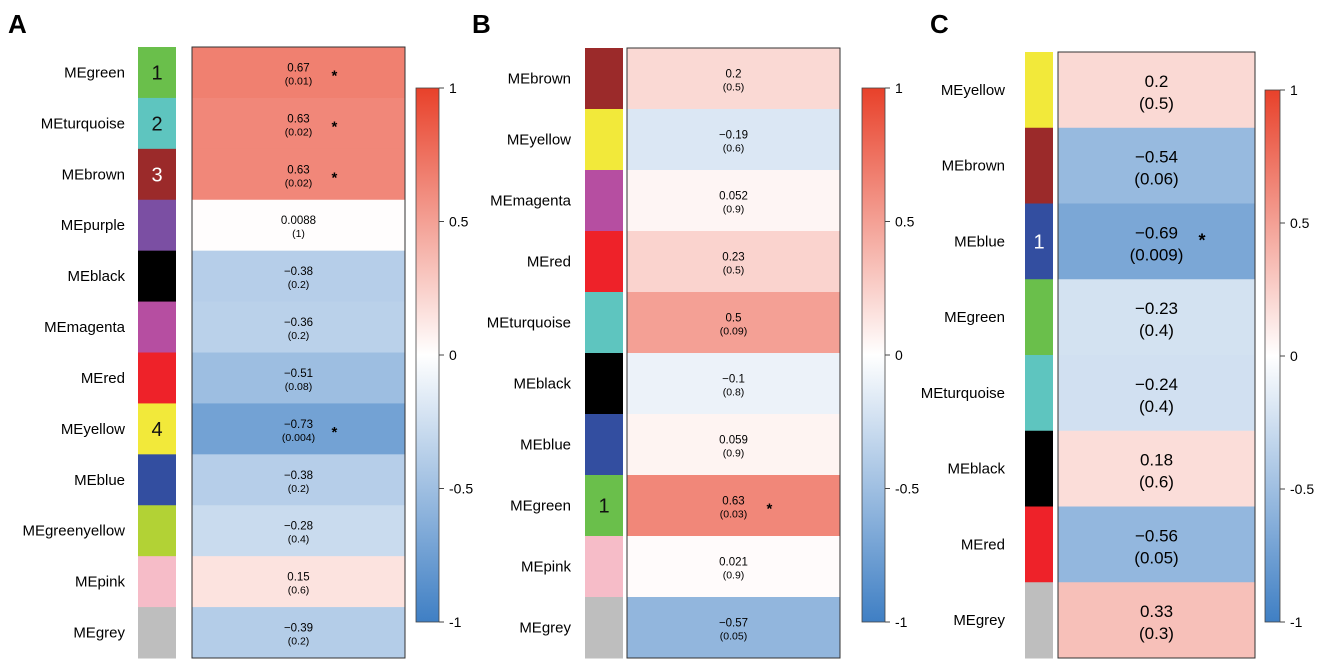 Image resolution: width=1320 pixels, height=660 pixels. What do you see at coordinates (1156, 103) in the screenshot?
I see `p-value-label: (0.5)` at bounding box center [1156, 103].